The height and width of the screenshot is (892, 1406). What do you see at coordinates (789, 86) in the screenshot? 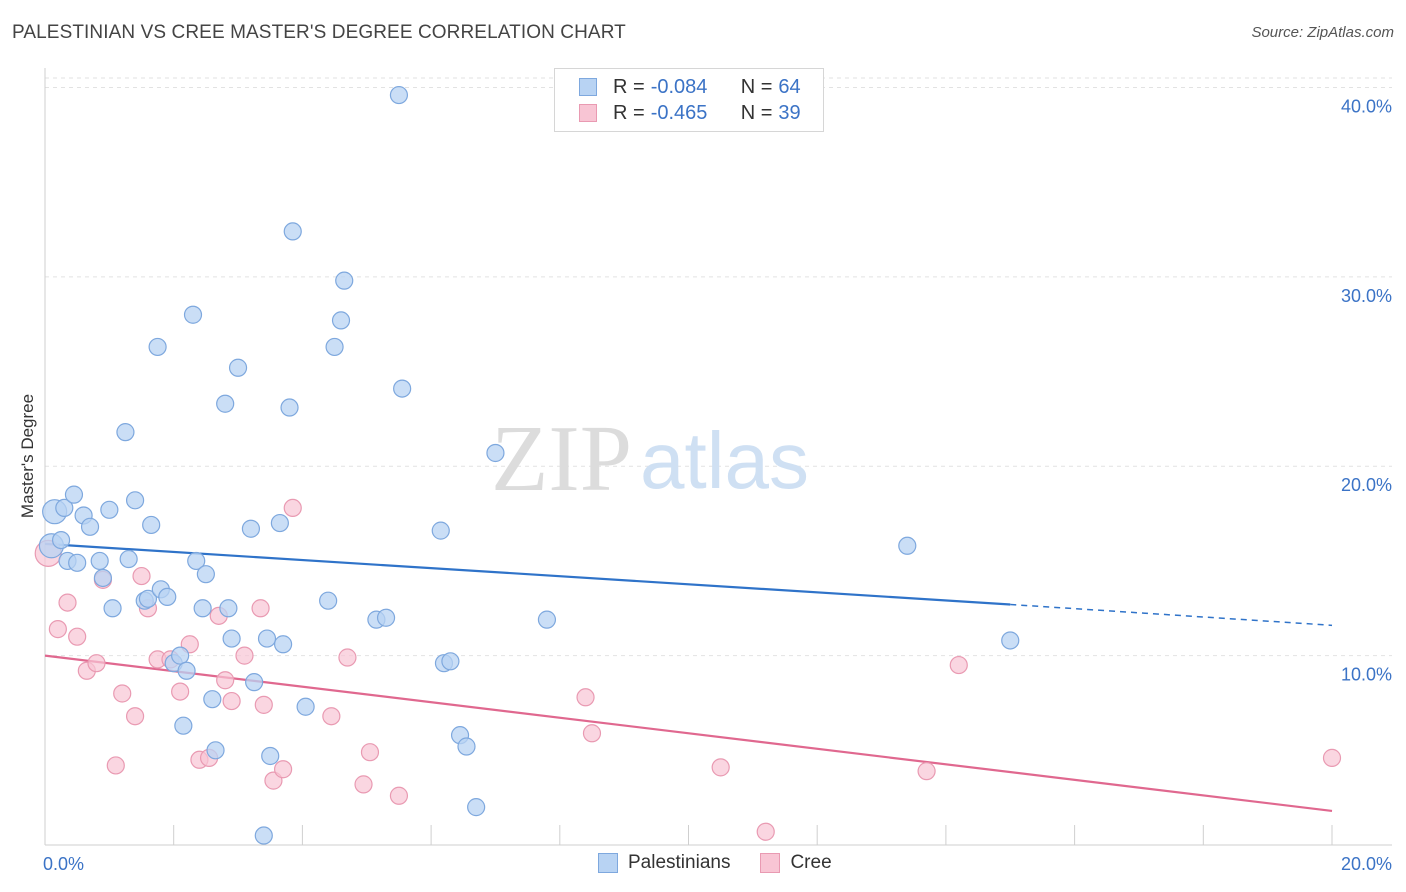
I see `n-value: 64` at bounding box center [789, 86].